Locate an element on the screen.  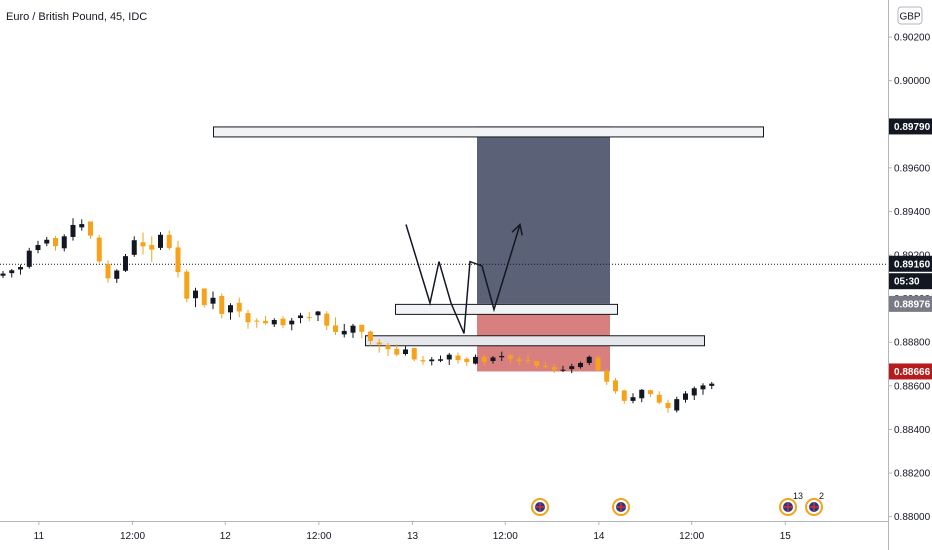
svg-text: GBP is located at coordinates (909, 17).